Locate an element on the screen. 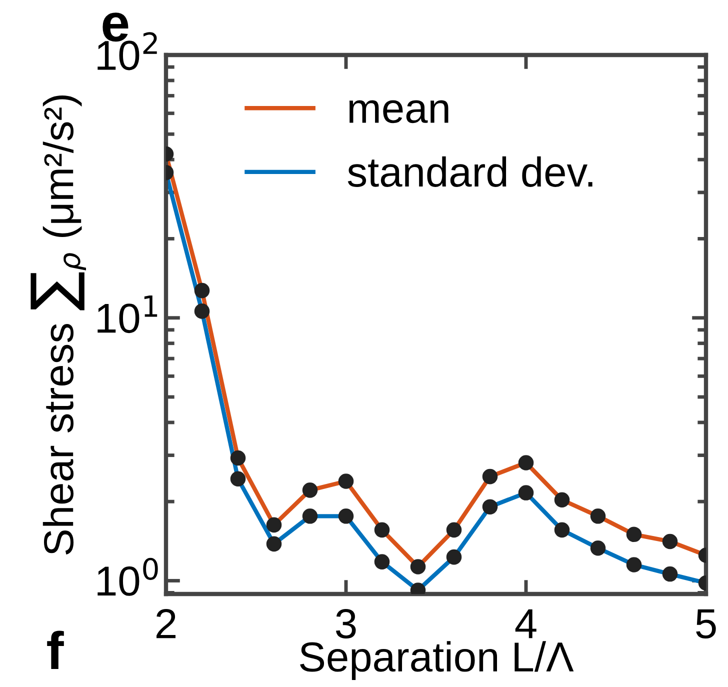  x-tick-label: 4 is located at coordinates (525, 623).